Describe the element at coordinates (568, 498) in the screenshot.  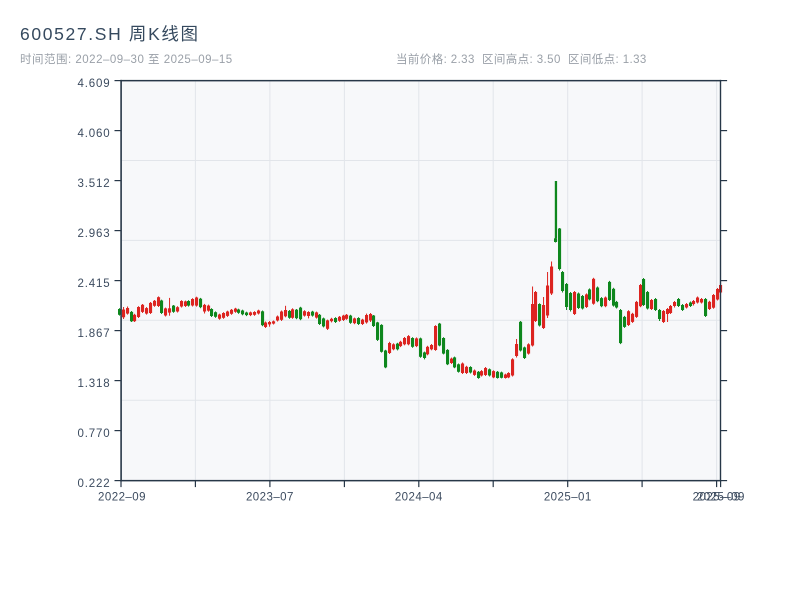
I see `svg-text: 2025–01` at that location.